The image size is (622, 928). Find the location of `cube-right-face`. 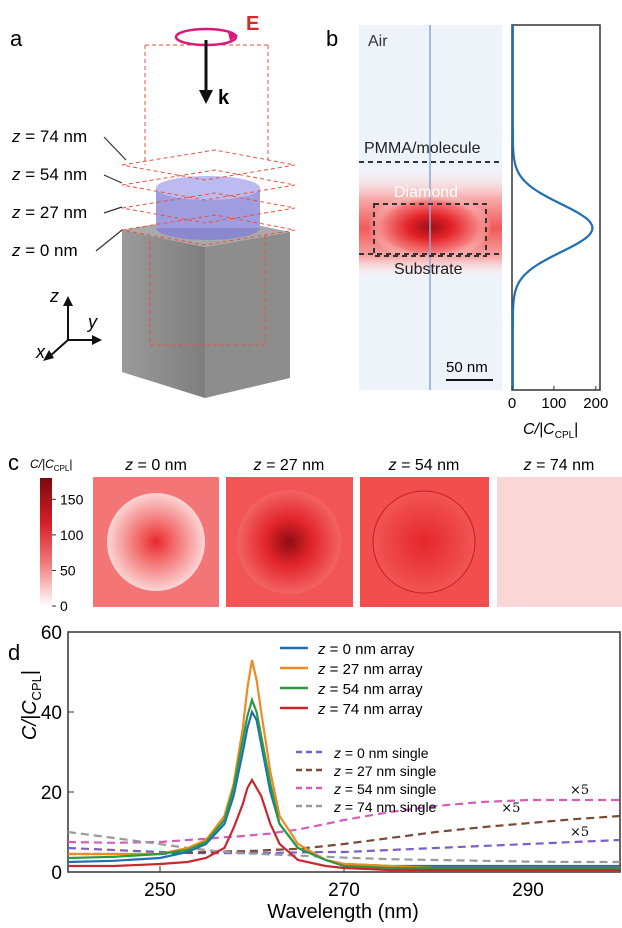

cube-right-face is located at coordinates (247, 315).